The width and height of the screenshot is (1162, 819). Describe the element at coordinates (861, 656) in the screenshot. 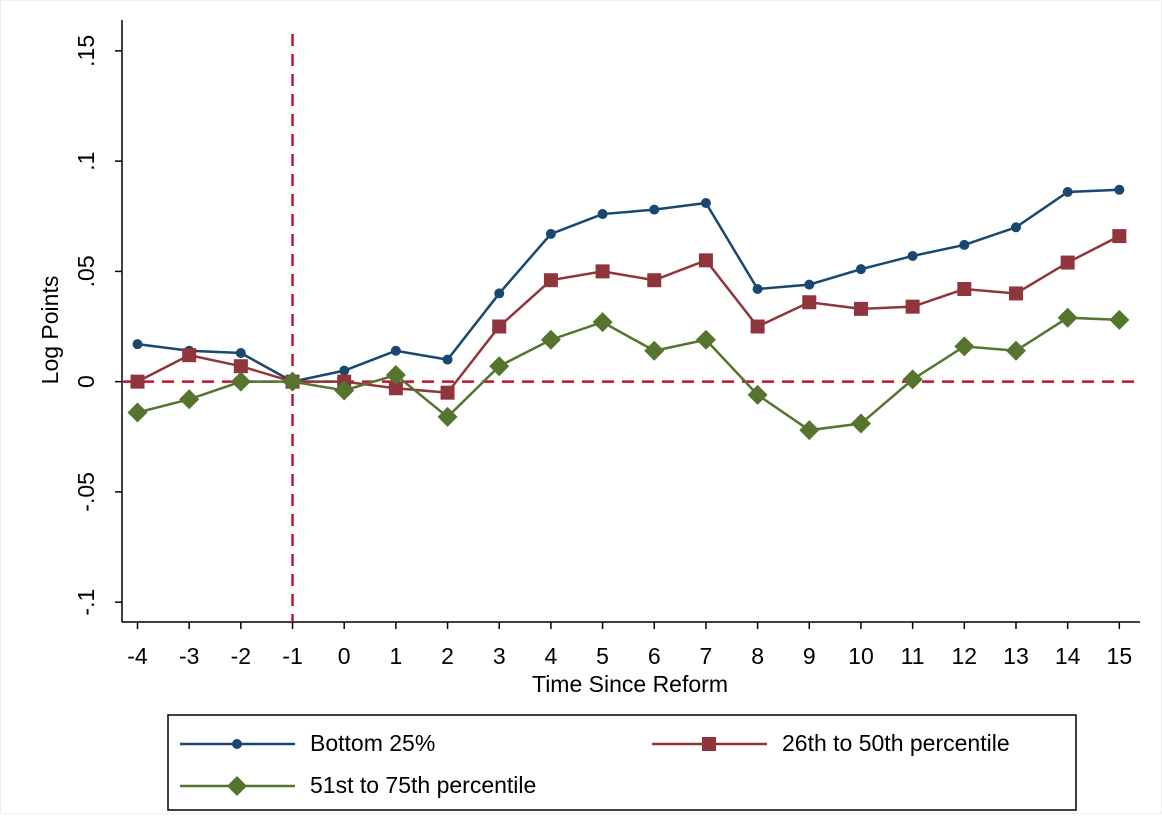

I see `x-tick-label: 10` at that location.